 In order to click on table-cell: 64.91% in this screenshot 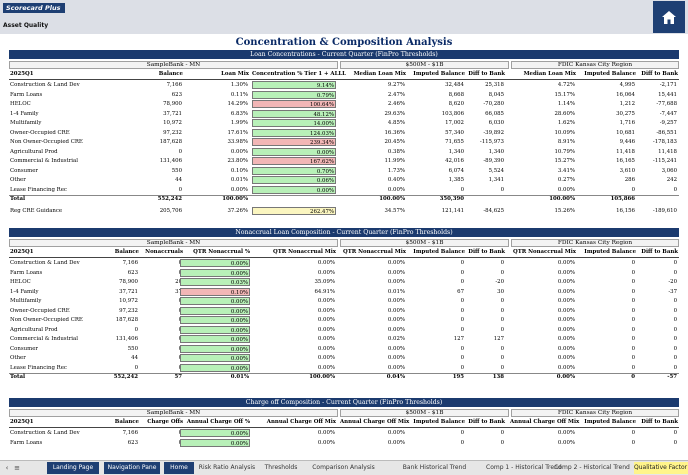, I will do `click(324, 291)`.